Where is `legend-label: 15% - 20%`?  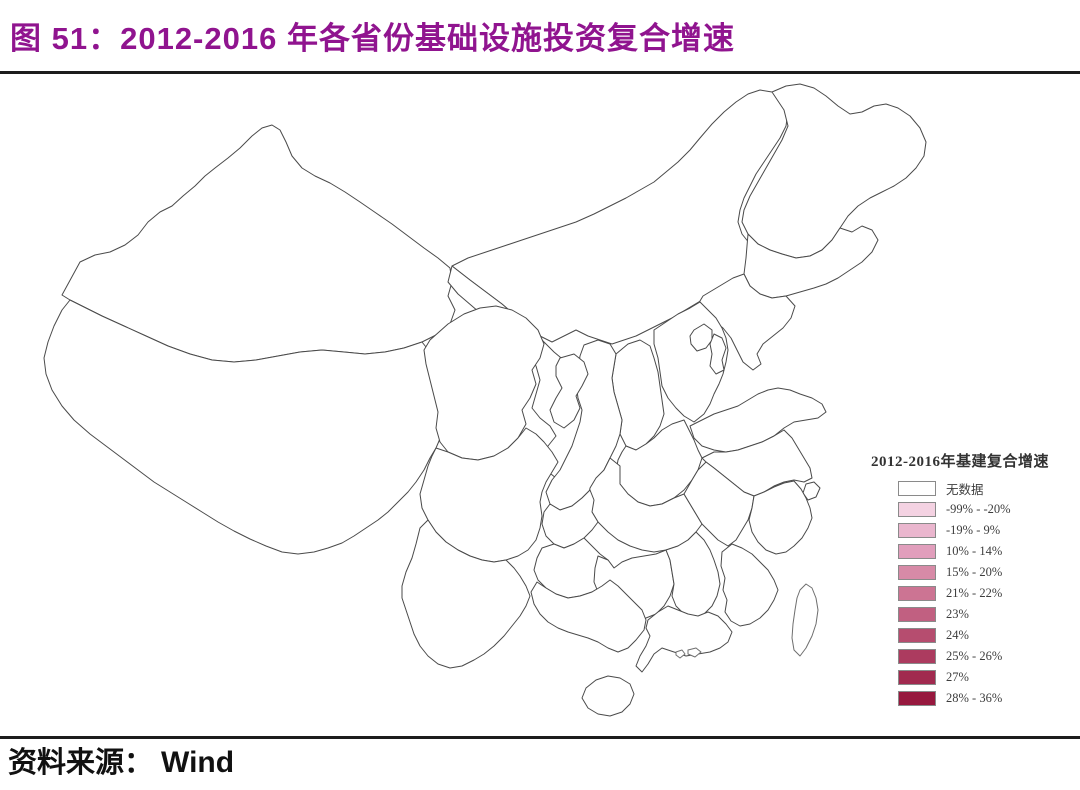
legend-label: 15% - 20% is located at coordinates (974, 571).